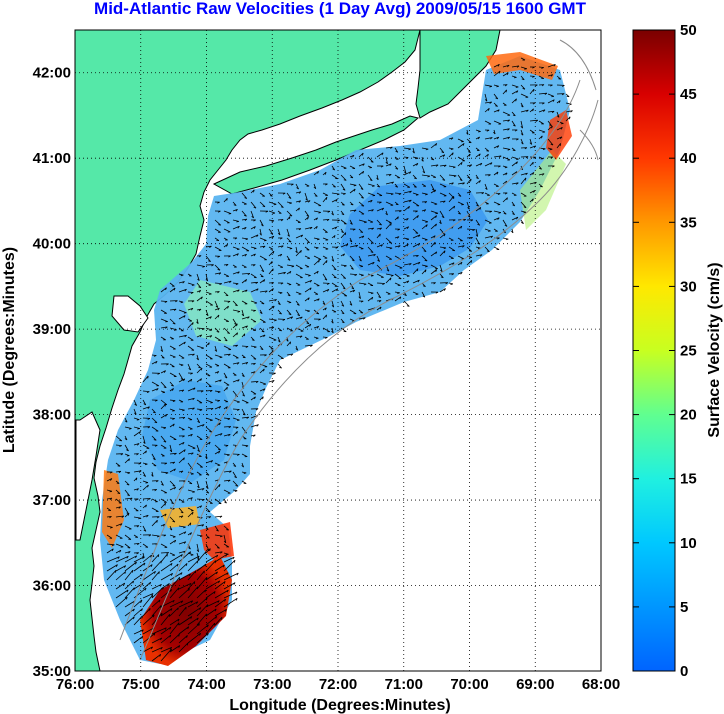 This screenshot has width=724, height=714. Describe the element at coordinates (52, 586) in the screenshot. I see `latitude-tick-label: 36:00` at that location.